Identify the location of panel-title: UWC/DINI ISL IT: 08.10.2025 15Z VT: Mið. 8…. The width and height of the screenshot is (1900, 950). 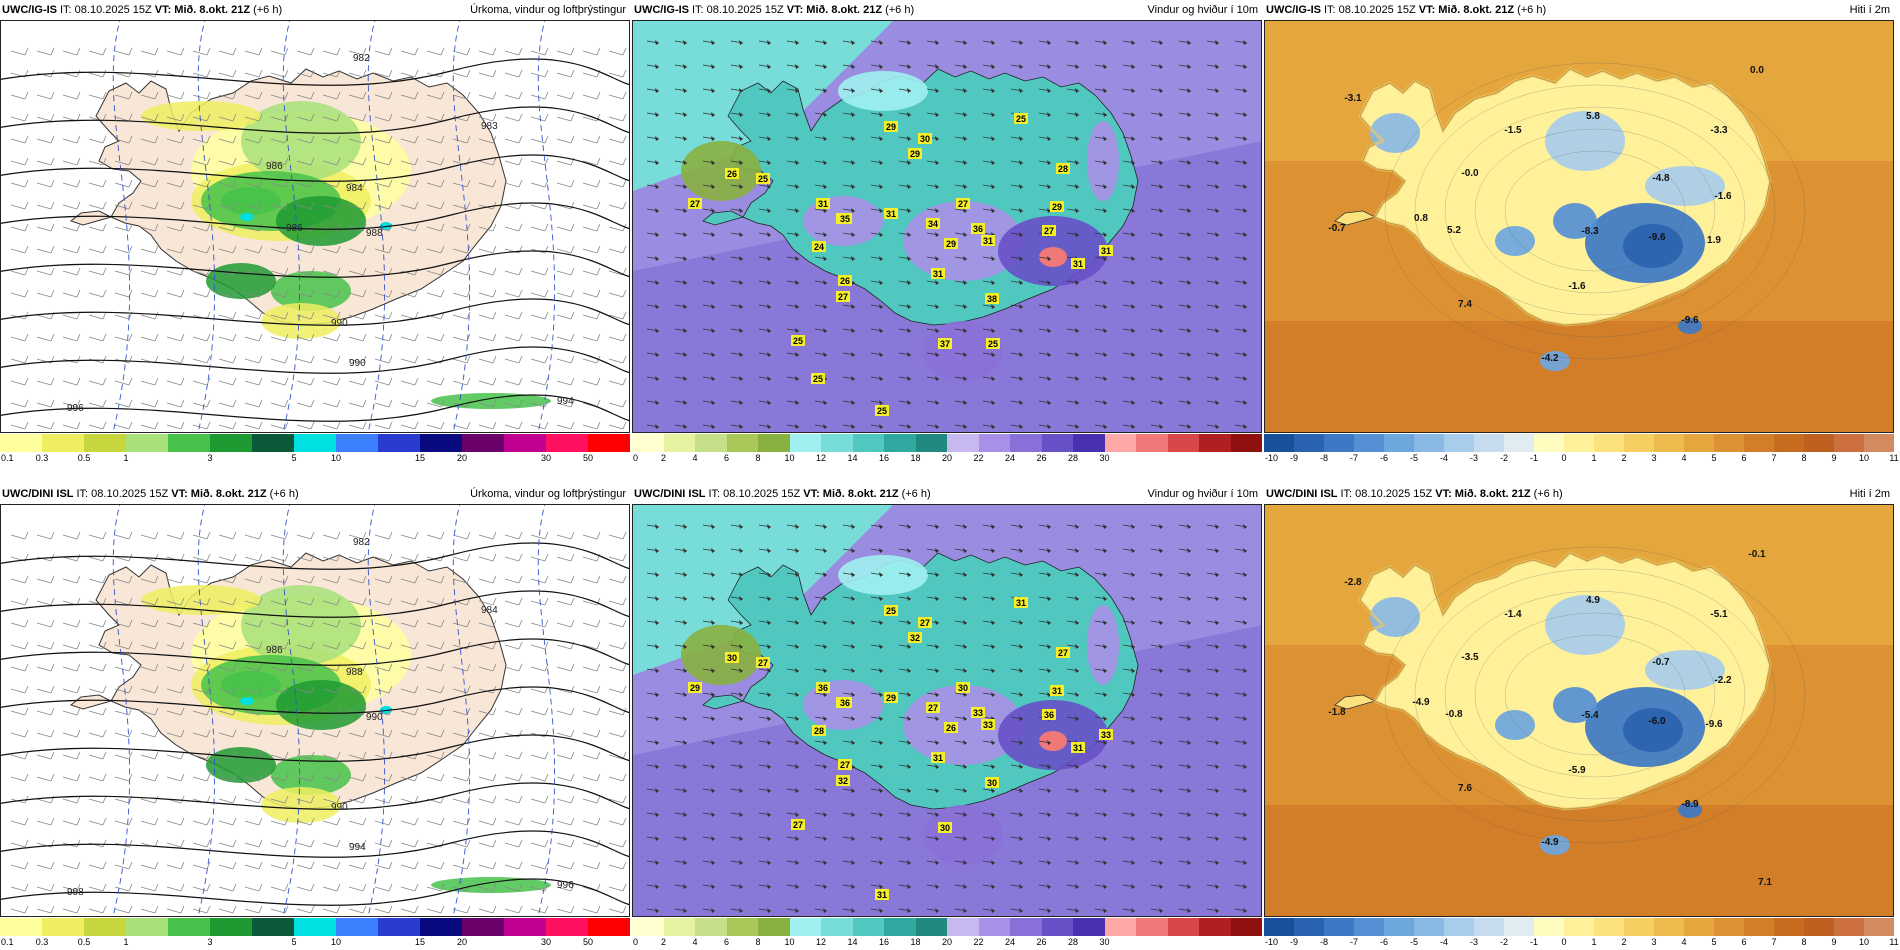
(782, 494).